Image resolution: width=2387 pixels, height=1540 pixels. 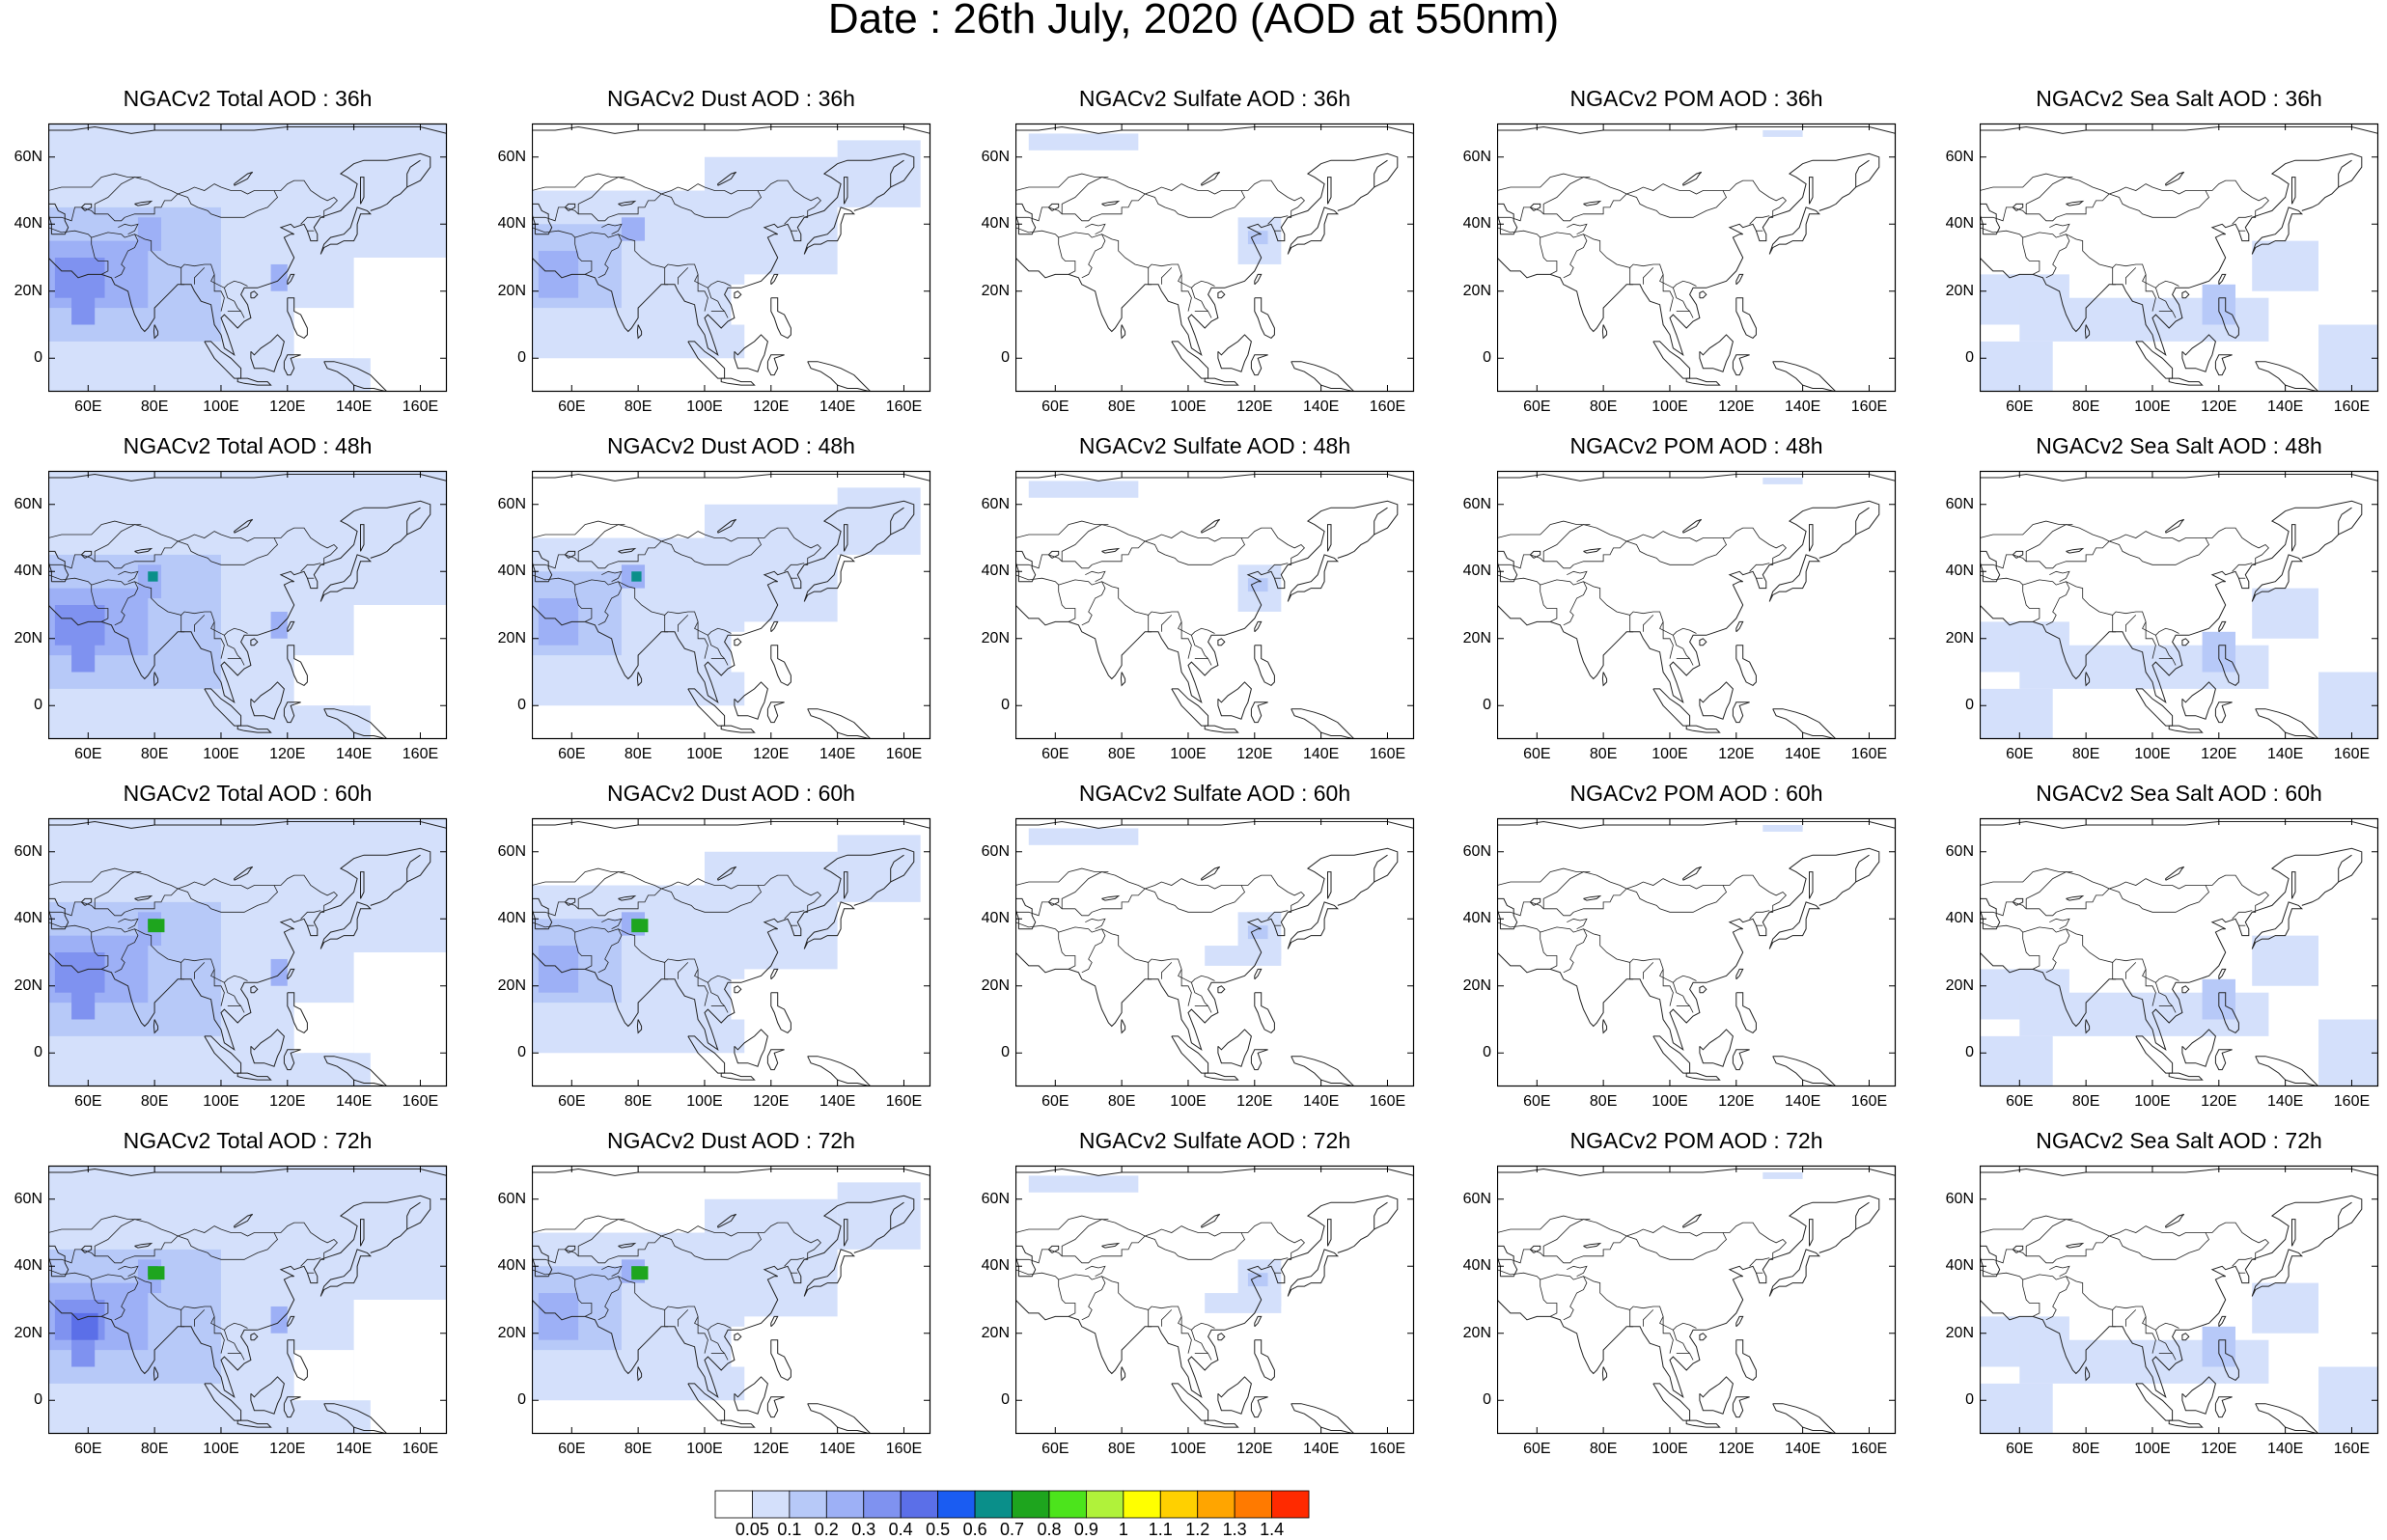 I want to click on panel-title: NGACv2 Total AOD : 48h, so click(x=248, y=445).